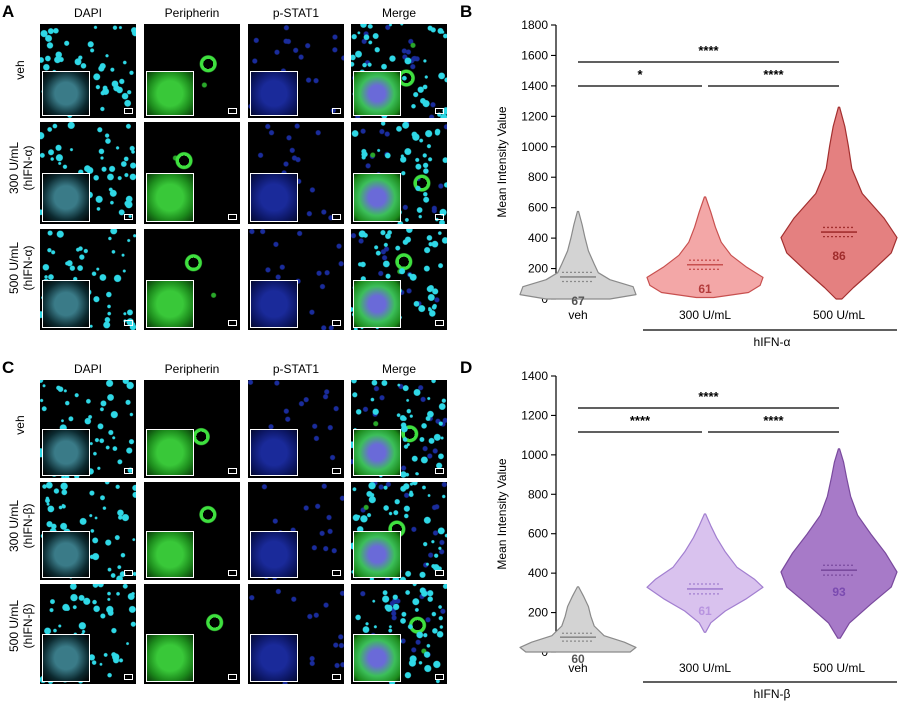 The height and width of the screenshot is (704, 900). I want to click on y-tick-label: 1400, so click(534, 376).